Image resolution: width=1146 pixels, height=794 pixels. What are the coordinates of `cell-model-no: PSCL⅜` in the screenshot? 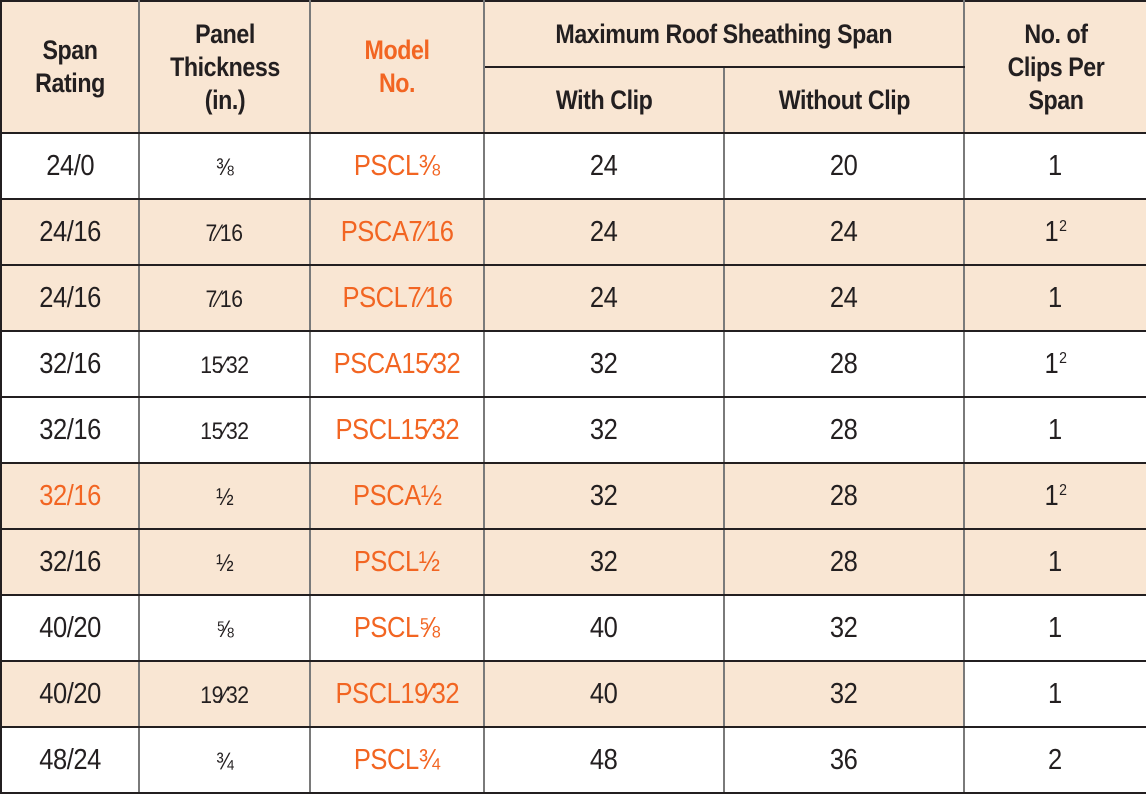 It's located at (397, 166).